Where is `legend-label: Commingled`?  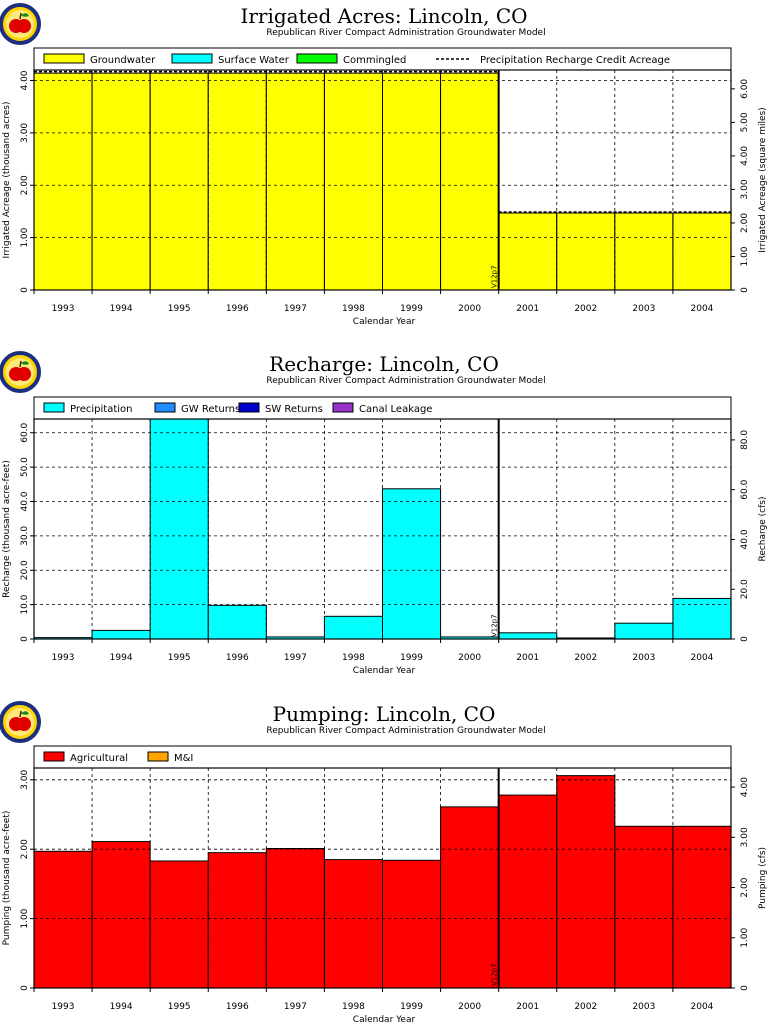
legend-label: Commingled is located at coordinates (374, 60).